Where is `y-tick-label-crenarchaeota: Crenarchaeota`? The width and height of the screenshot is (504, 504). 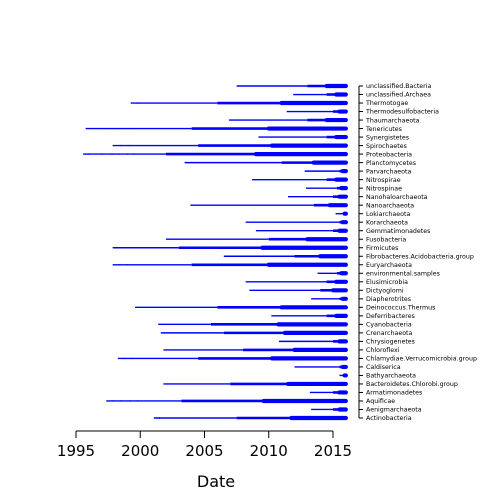
y-tick-label-crenarchaeota: Crenarchaeota is located at coordinates (389, 333).